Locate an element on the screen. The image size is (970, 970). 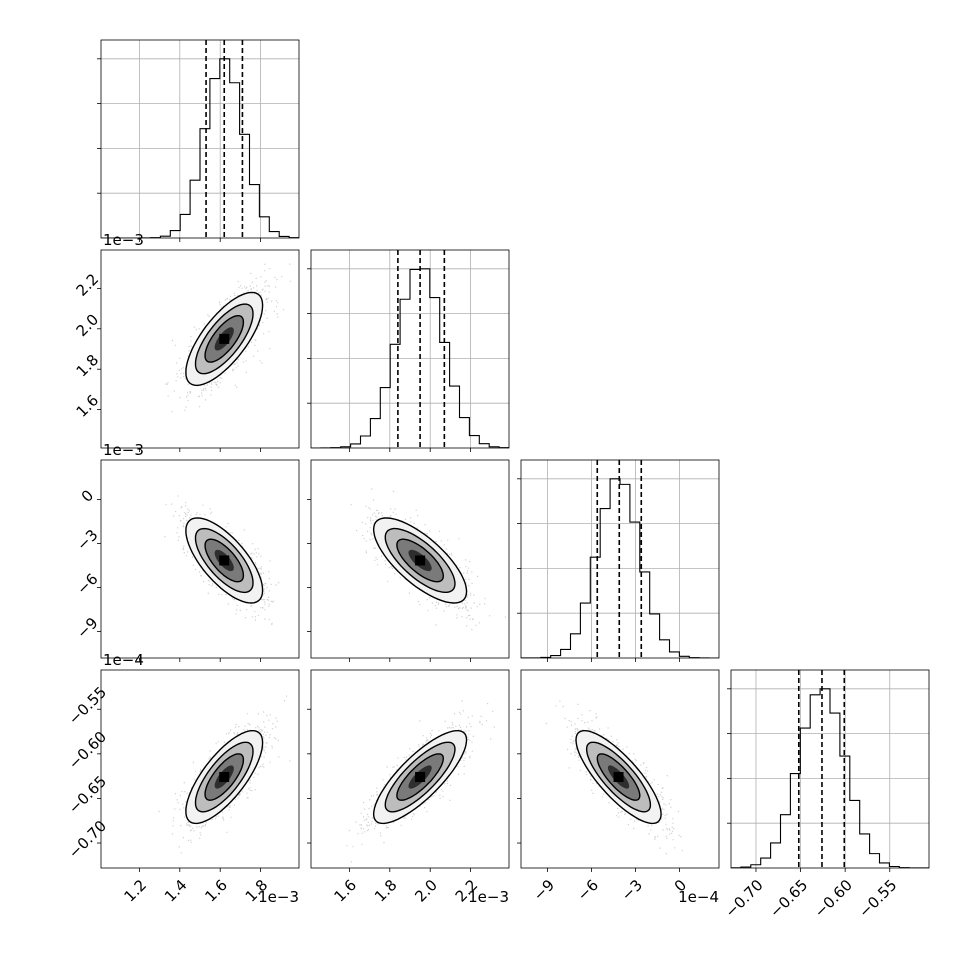
x-tick-label: 2.0 is located at coordinates (426, 891).